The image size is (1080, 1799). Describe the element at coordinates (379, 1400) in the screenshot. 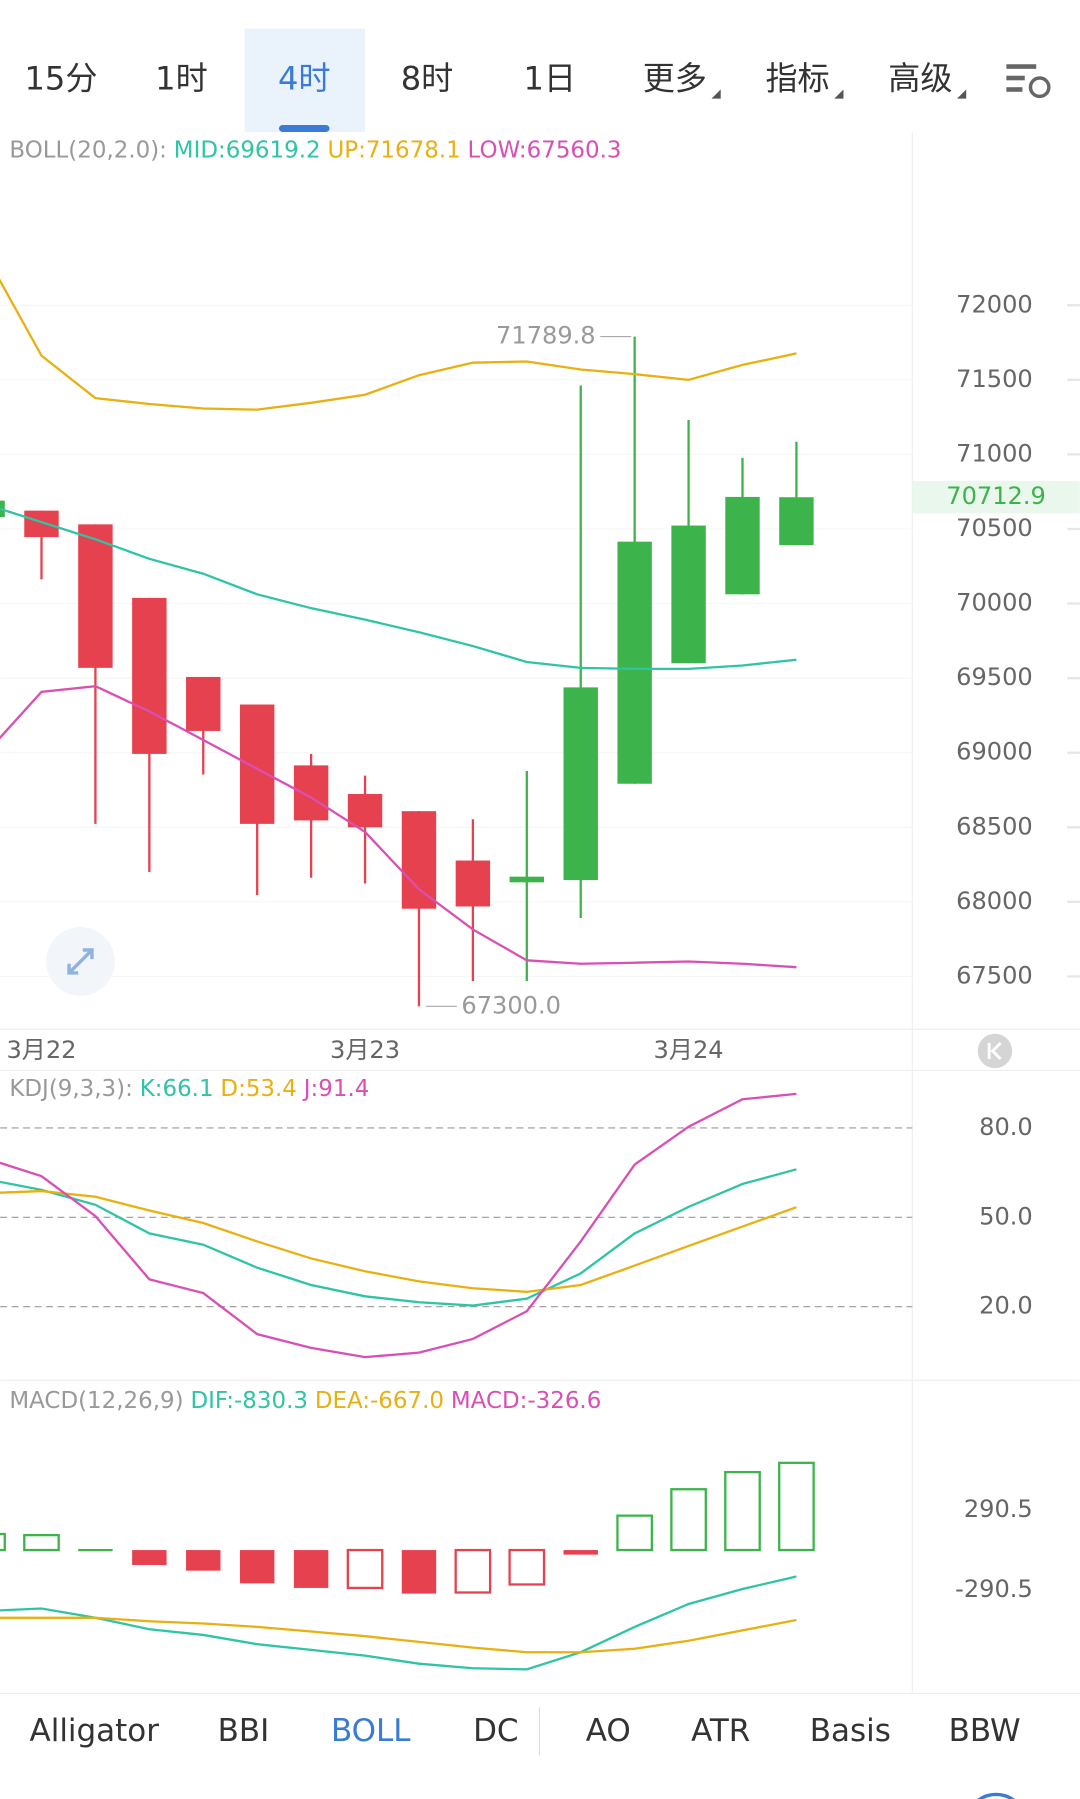

I see `legend-entry: DEA:-667.0` at that location.